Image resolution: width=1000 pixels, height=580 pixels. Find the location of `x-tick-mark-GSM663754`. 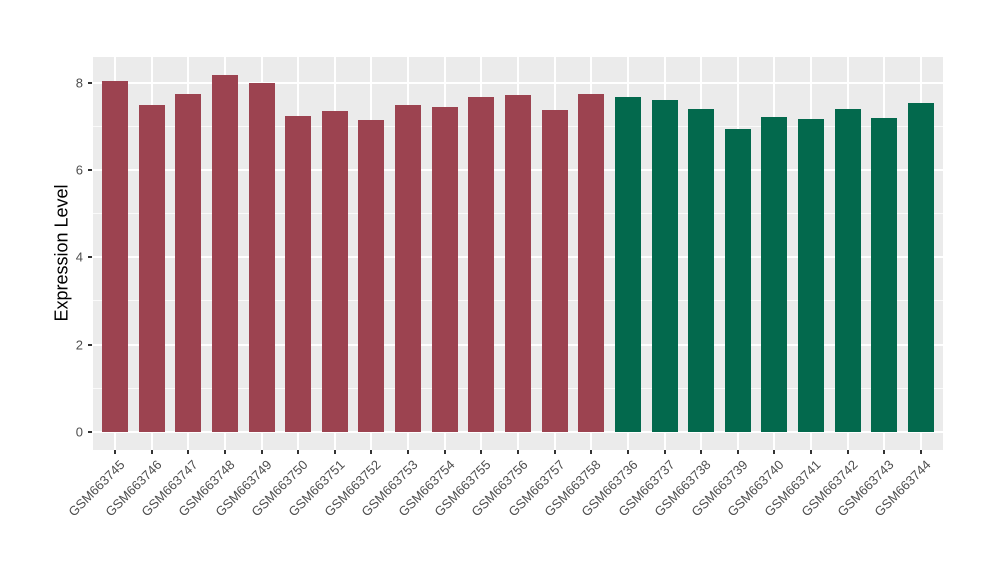

x-tick-mark-GSM663754 is located at coordinates (444, 452).